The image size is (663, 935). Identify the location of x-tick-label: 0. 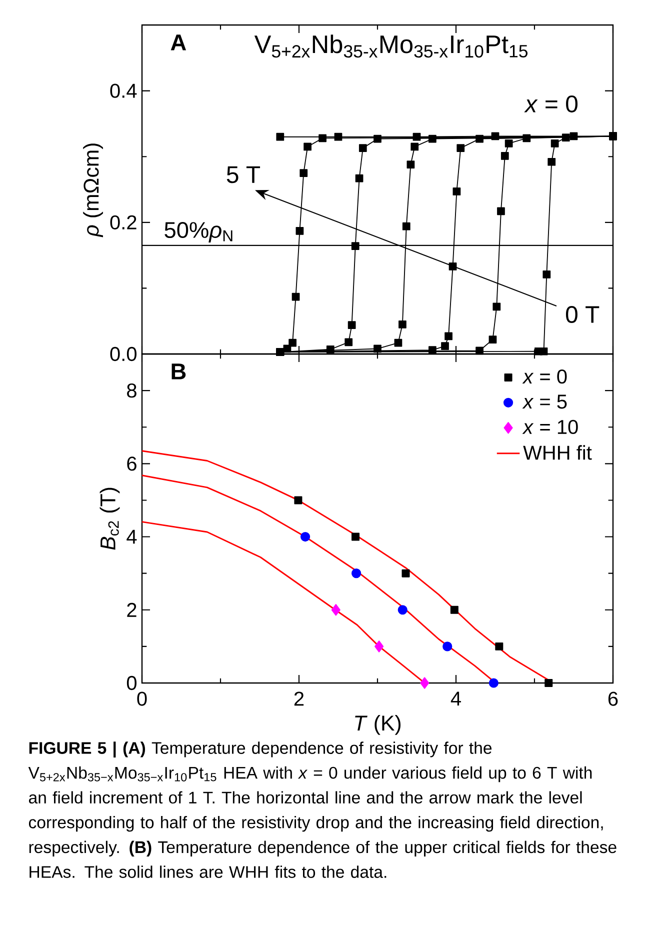
(142, 699).